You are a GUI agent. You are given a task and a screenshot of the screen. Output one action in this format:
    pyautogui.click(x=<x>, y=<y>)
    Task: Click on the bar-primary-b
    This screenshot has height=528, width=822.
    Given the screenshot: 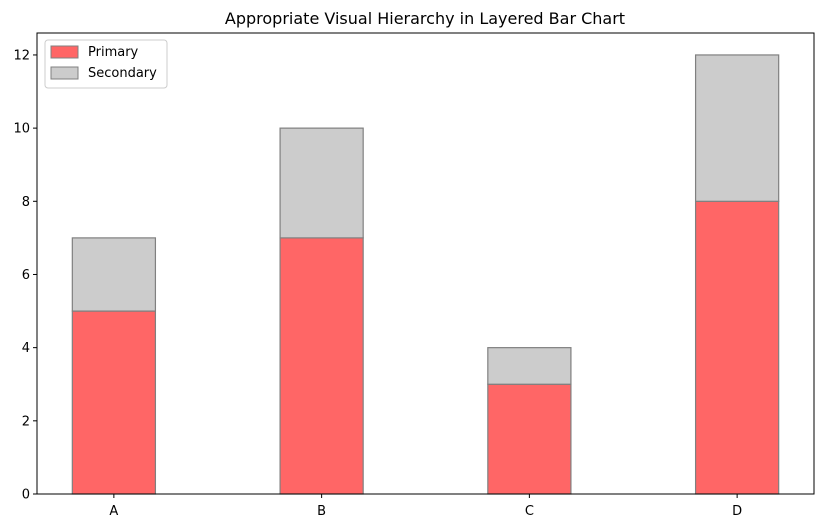 What is the action you would take?
    pyautogui.click(x=321, y=366)
    